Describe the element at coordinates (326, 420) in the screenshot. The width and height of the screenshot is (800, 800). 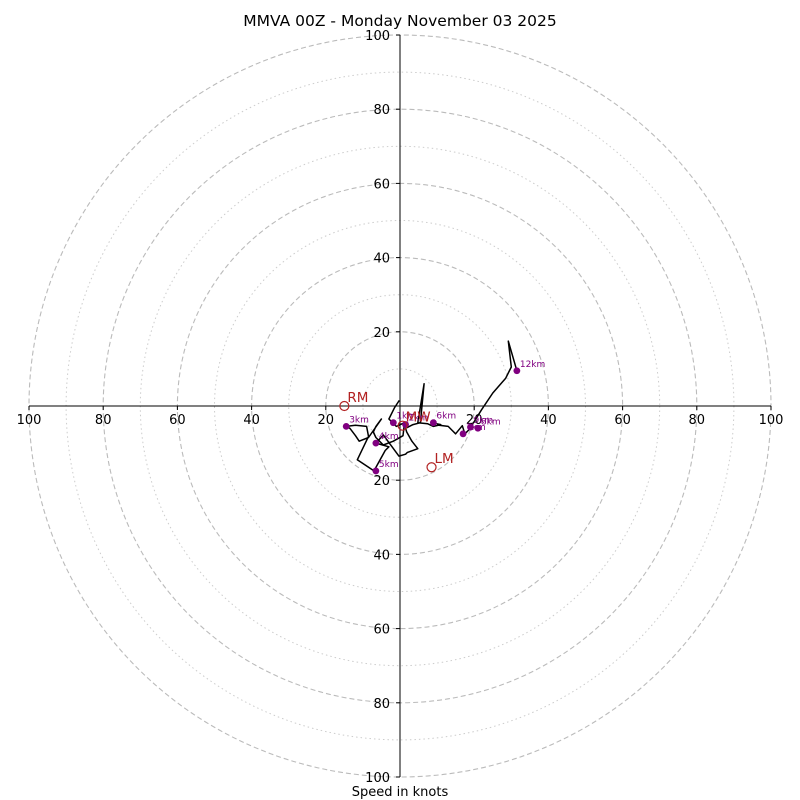
I see `x-tick-label: 20` at that location.